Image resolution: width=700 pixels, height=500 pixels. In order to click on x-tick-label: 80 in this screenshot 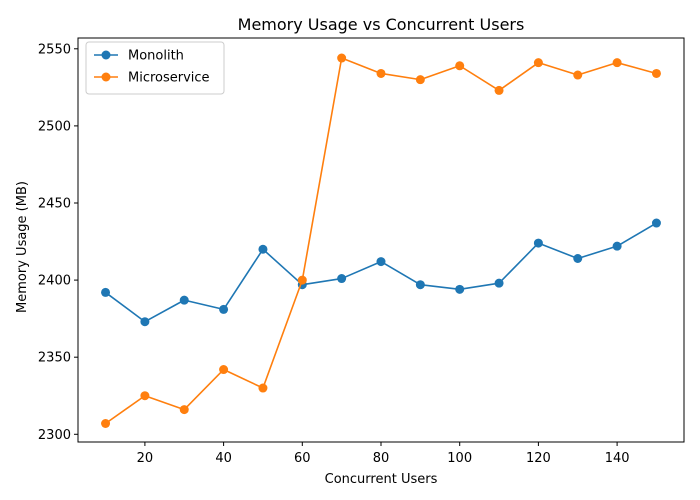, I will do `click(381, 458)`.